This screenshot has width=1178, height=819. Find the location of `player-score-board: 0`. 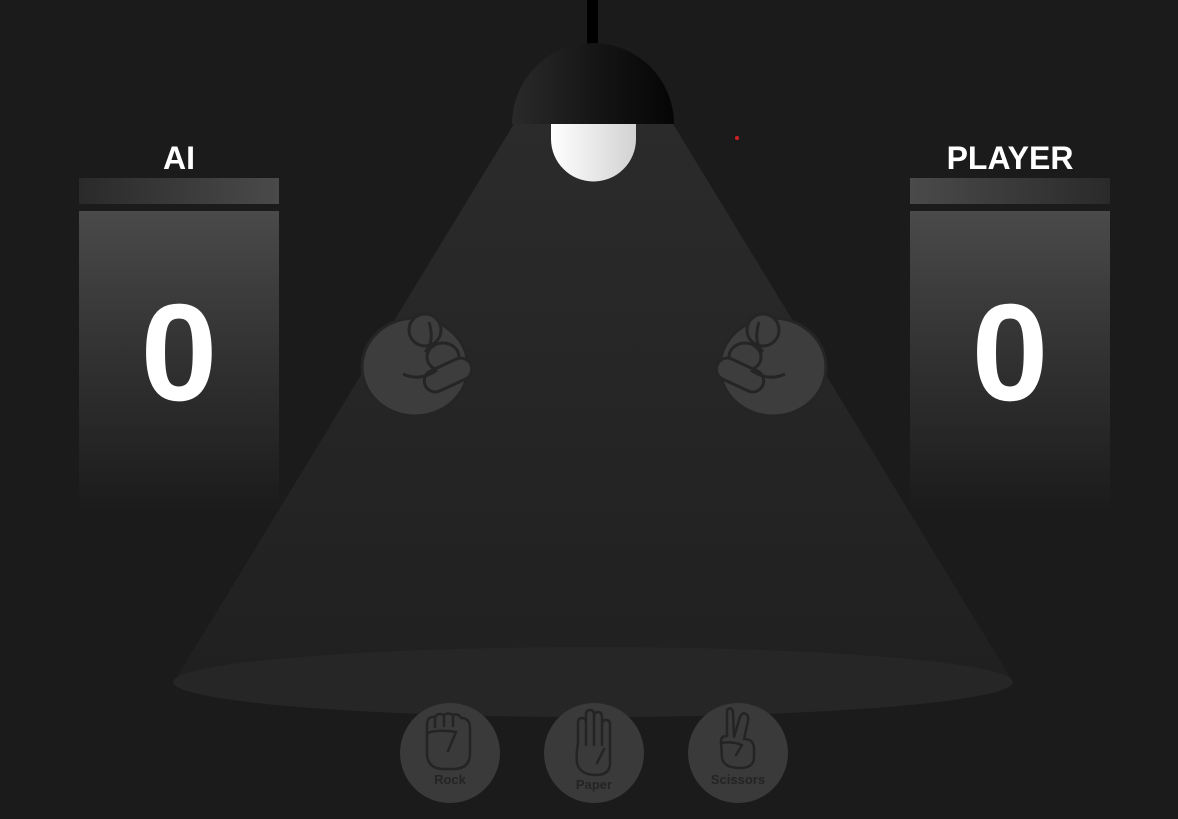

player-score-board: 0 is located at coordinates (1010, 361).